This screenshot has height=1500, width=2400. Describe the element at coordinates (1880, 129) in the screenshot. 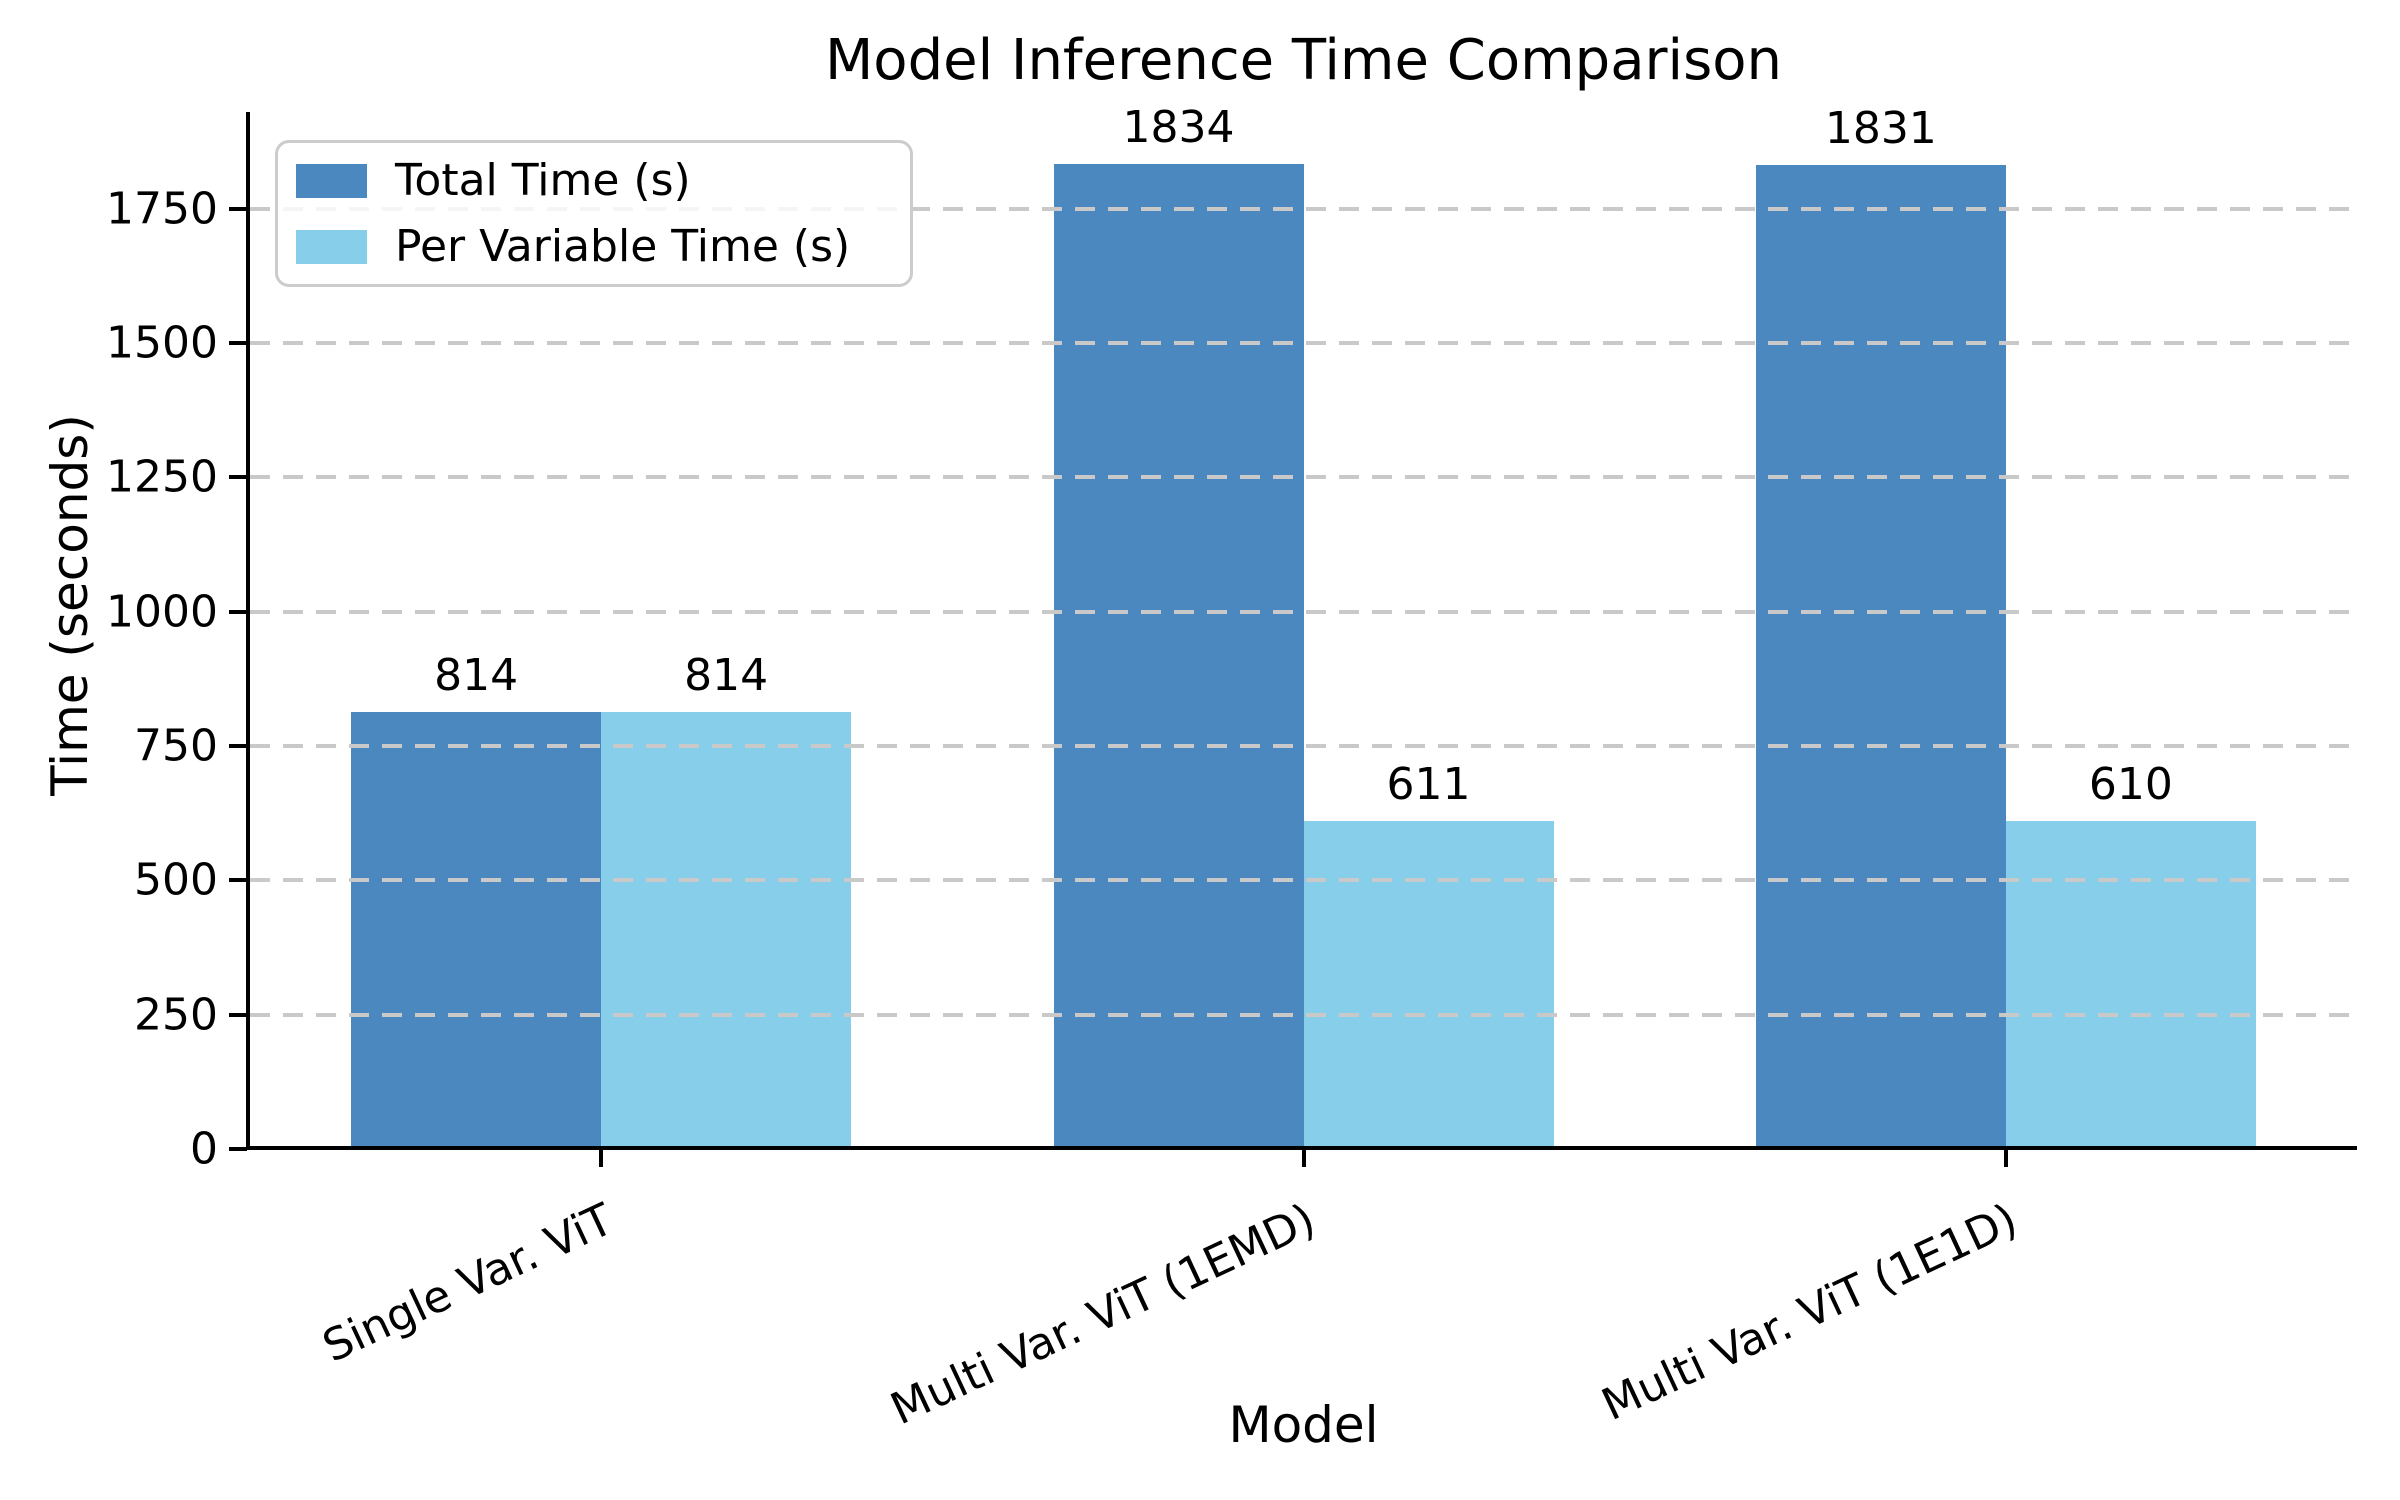

I see `bar-value-label-total-2: 1831` at that location.